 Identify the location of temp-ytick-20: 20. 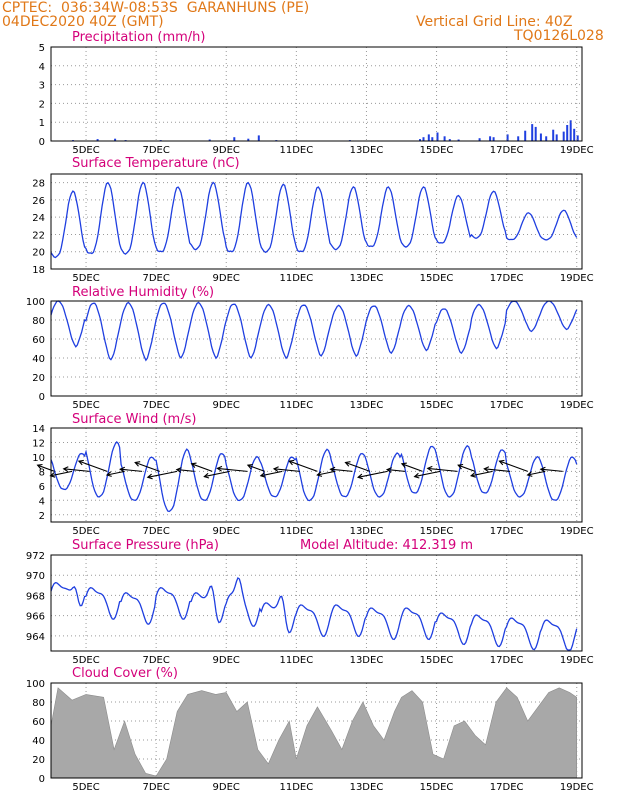
(38, 253).